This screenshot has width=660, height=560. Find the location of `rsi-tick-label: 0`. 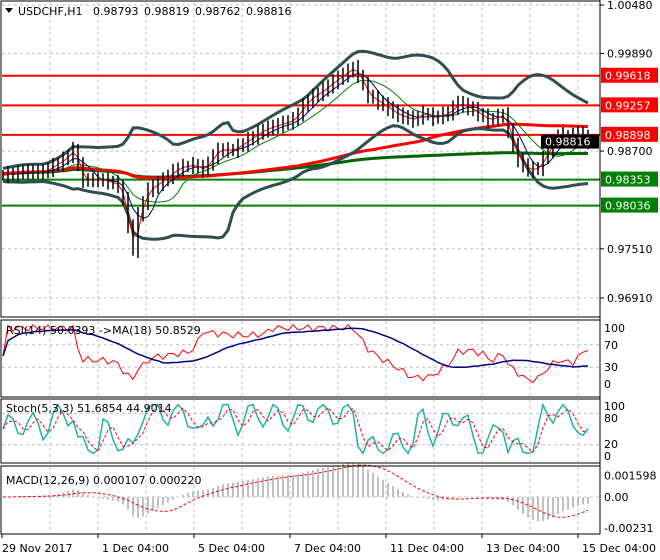

rsi-tick-label: 0 is located at coordinates (607, 384).